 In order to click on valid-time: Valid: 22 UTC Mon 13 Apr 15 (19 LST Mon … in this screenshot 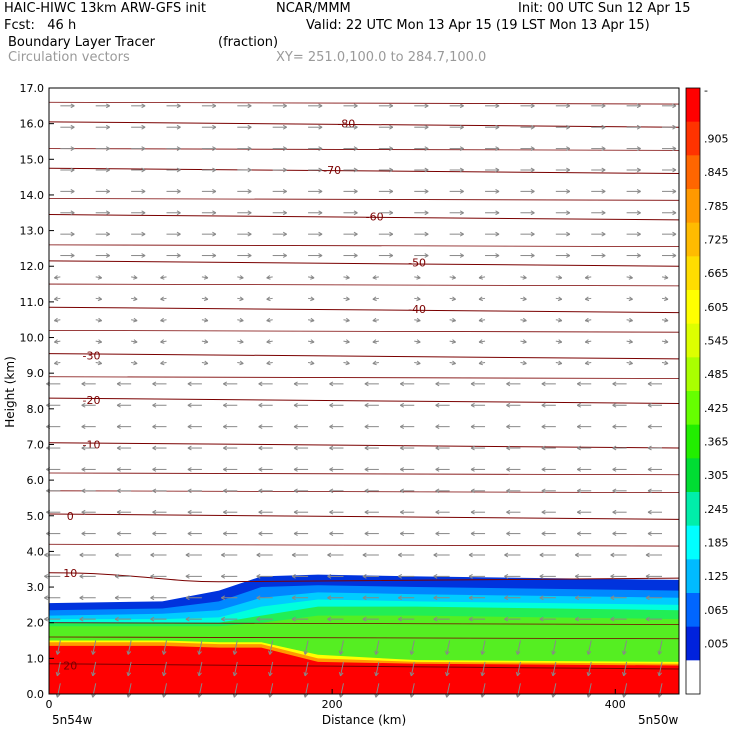, I will do `click(478, 25)`.